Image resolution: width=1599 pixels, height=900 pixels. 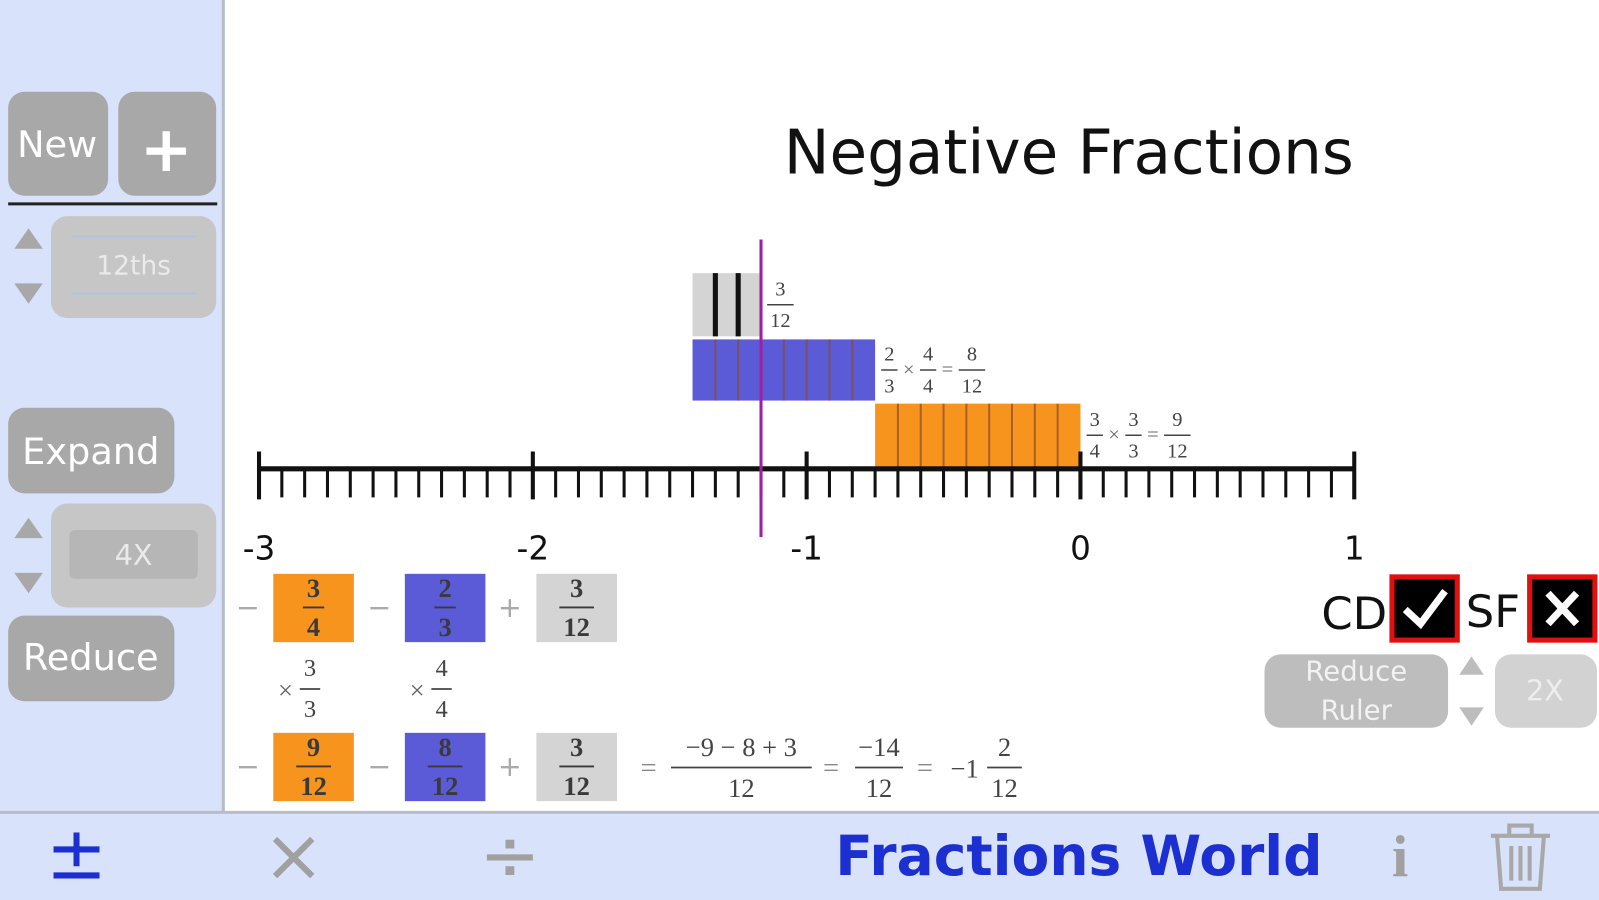 What do you see at coordinates (1471, 716) in the screenshot?
I see `ruler-down` at bounding box center [1471, 716].